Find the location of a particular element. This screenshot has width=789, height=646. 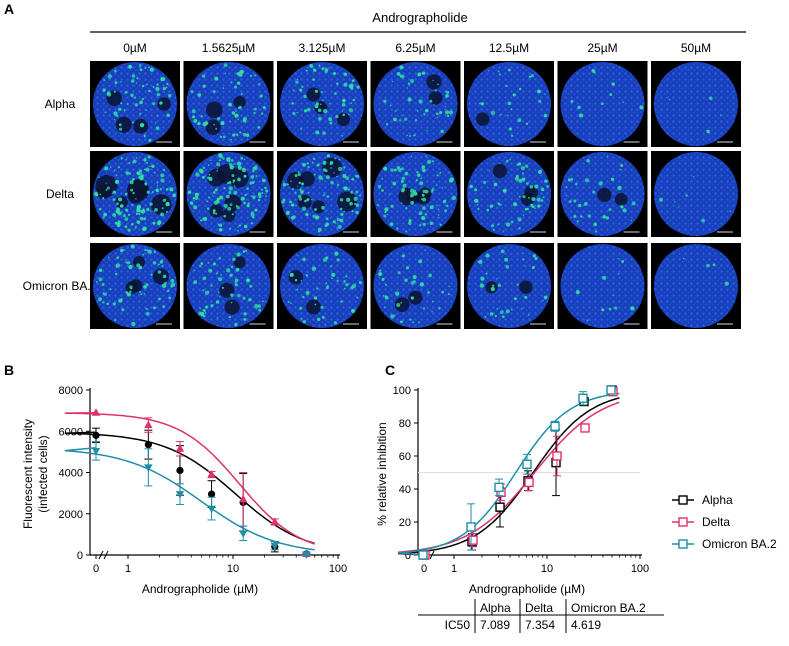

panel-b-chart: 0 2000 4000 6000 8000 0 1 10 100 is located at coordinates (203, 480).